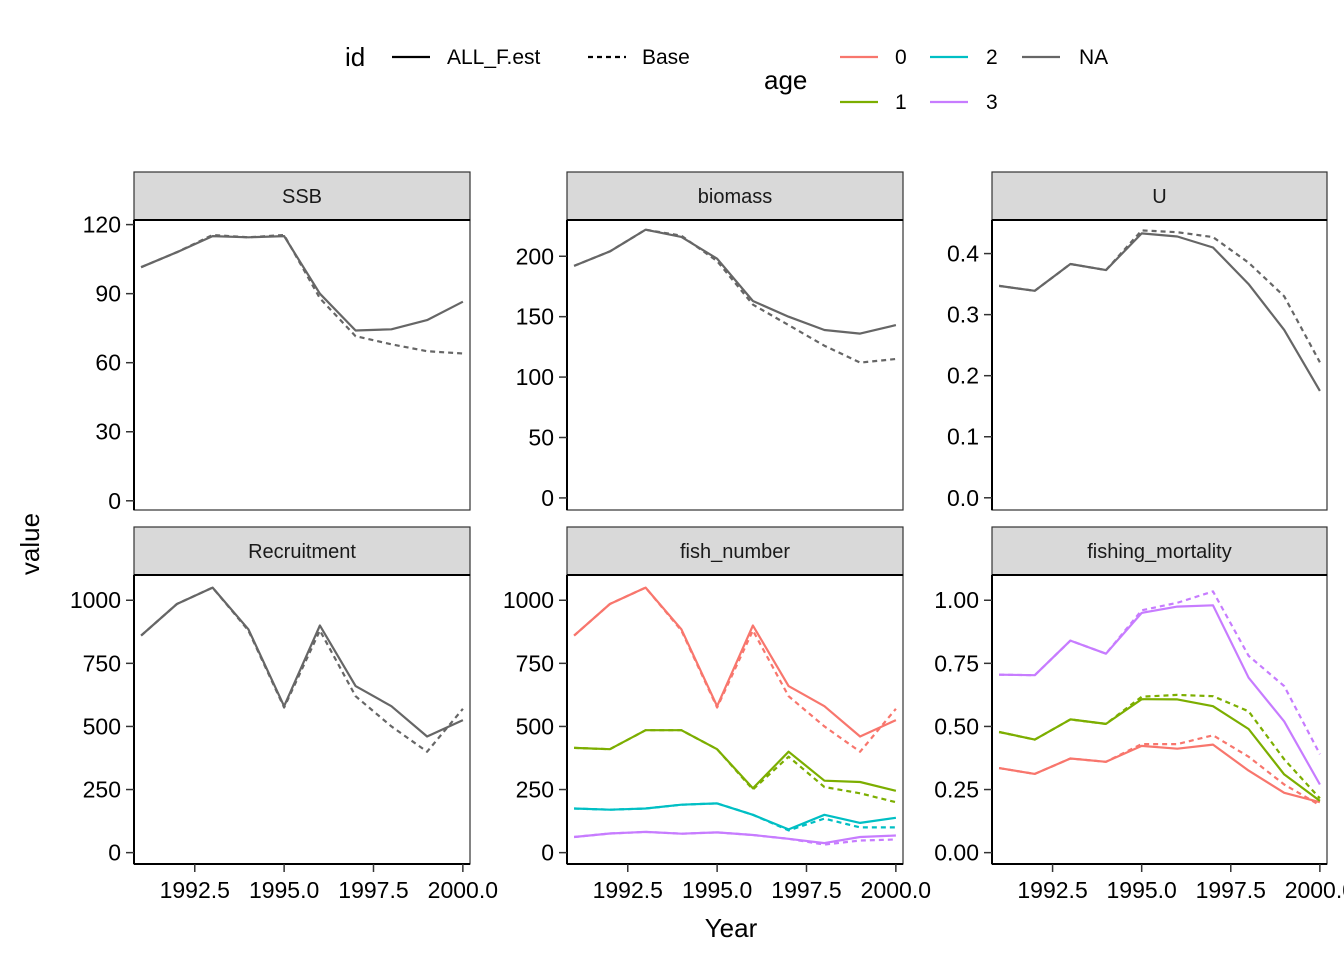  I want to click on x-tick-label-fish-number: 2000.0, so click(896, 890).